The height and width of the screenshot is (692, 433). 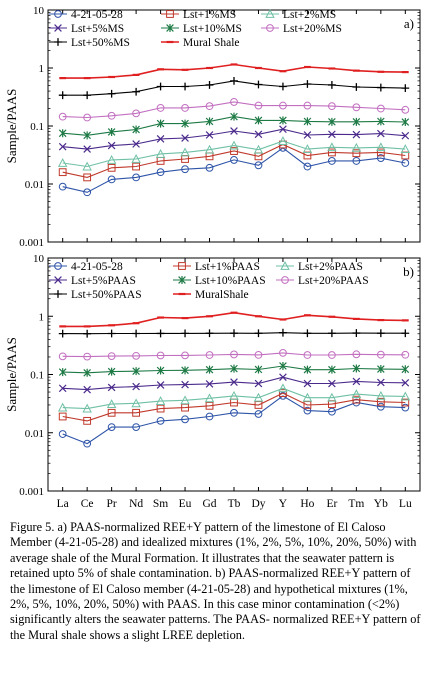 What do you see at coordinates (227, 267) in the screenshot?
I see `legend-label: Lst+1%PAAS` at bounding box center [227, 267].